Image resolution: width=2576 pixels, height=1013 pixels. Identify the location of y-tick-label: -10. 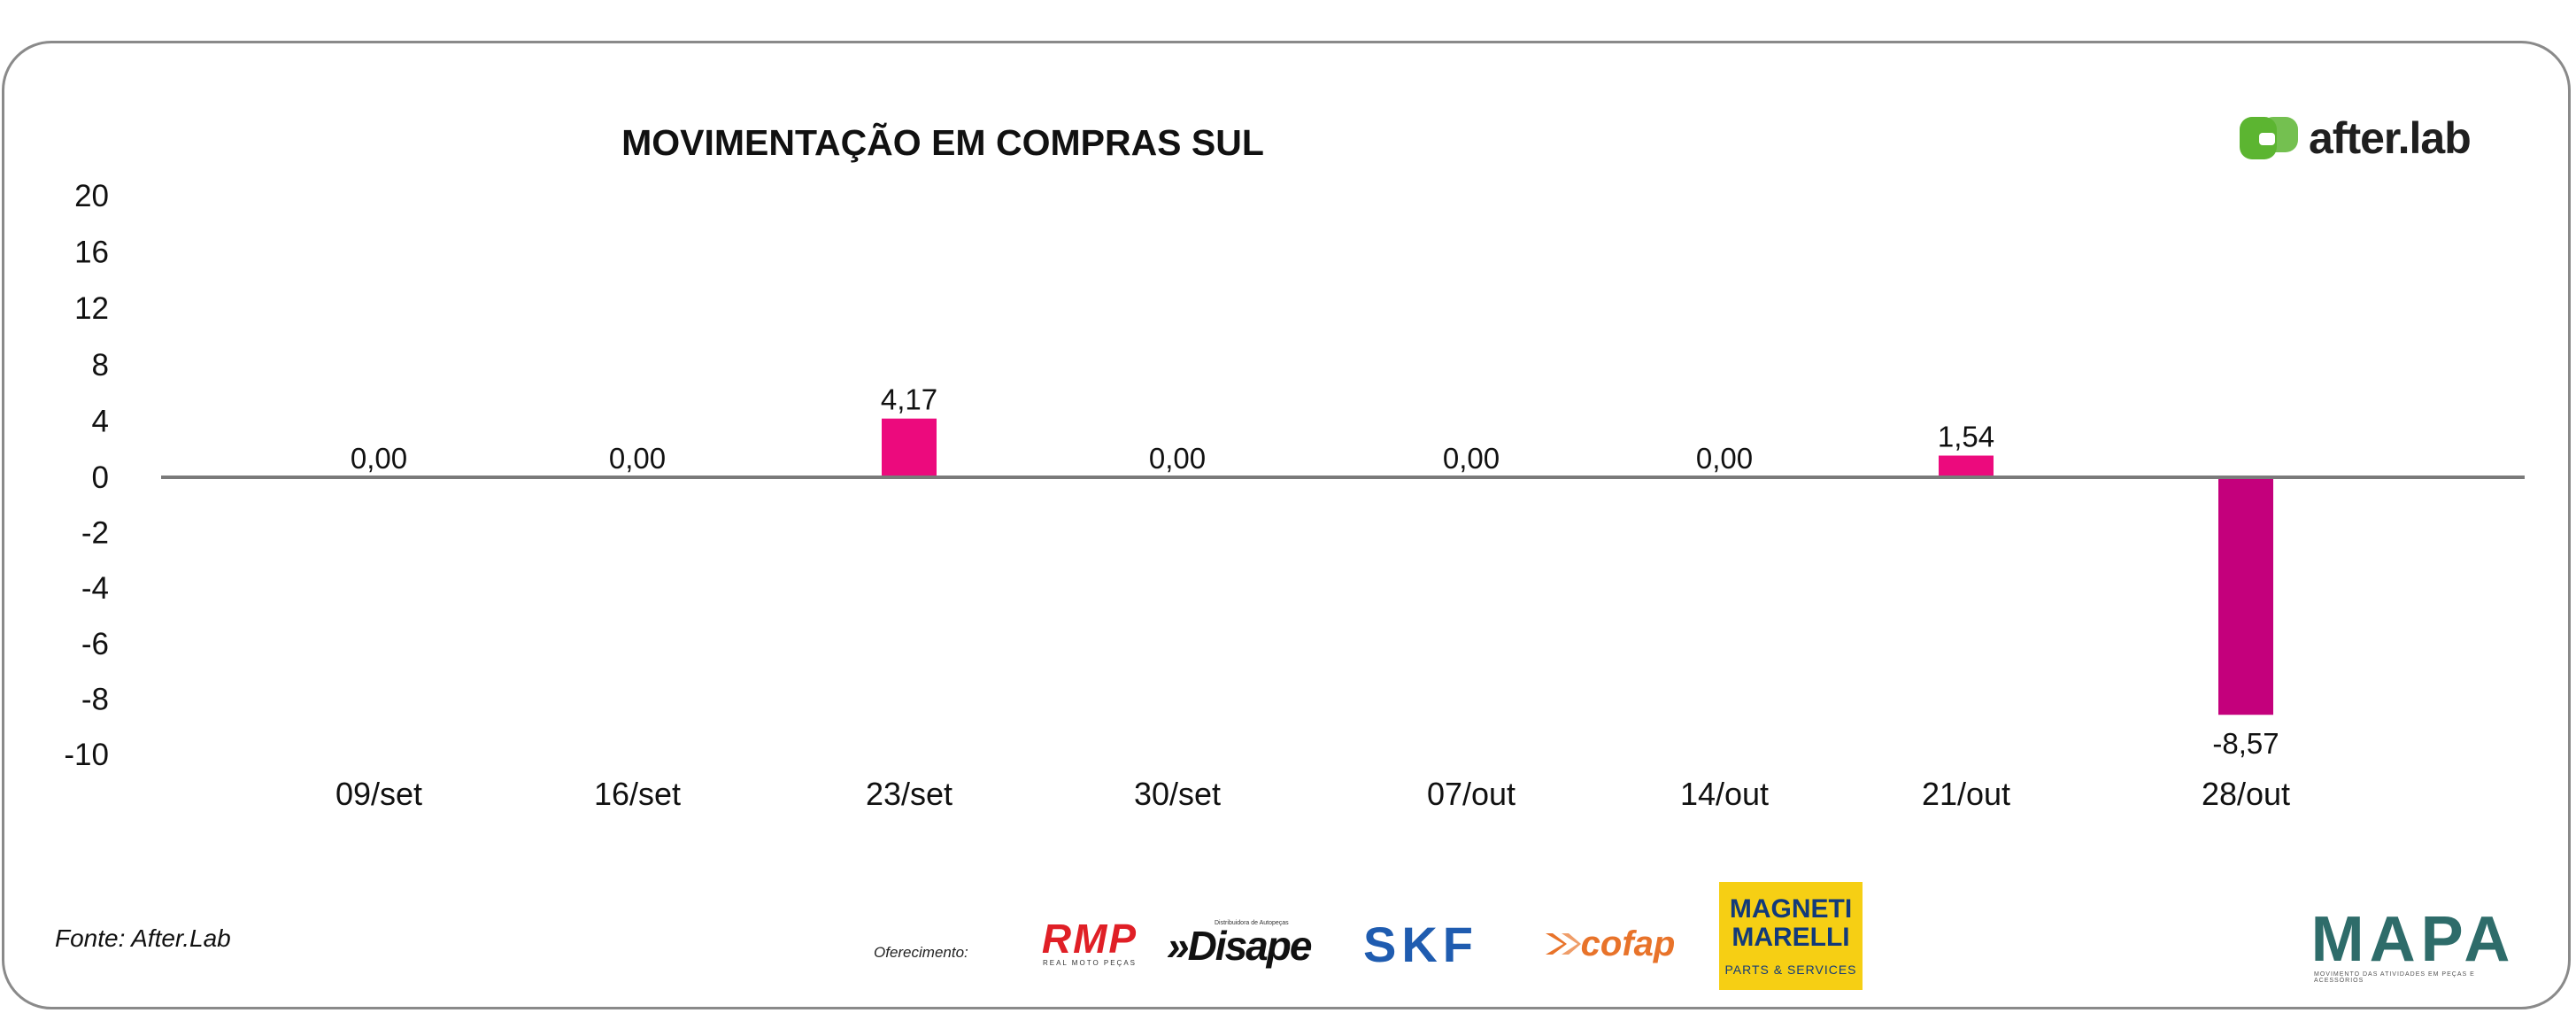
(86, 755).